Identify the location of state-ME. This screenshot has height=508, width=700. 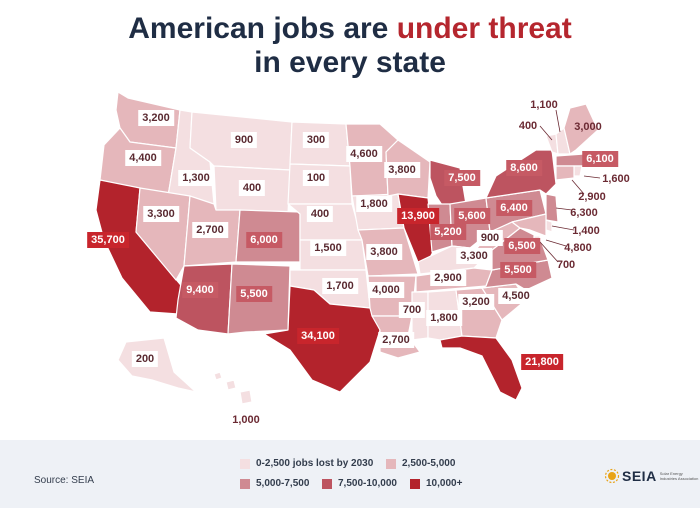
(581, 129).